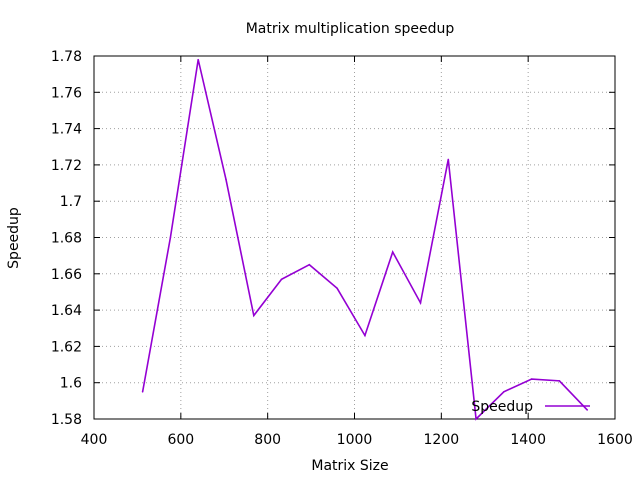 This screenshot has width=640, height=480. What do you see at coordinates (528, 440) in the screenshot?
I see `x-tick-label: 1400` at bounding box center [528, 440].